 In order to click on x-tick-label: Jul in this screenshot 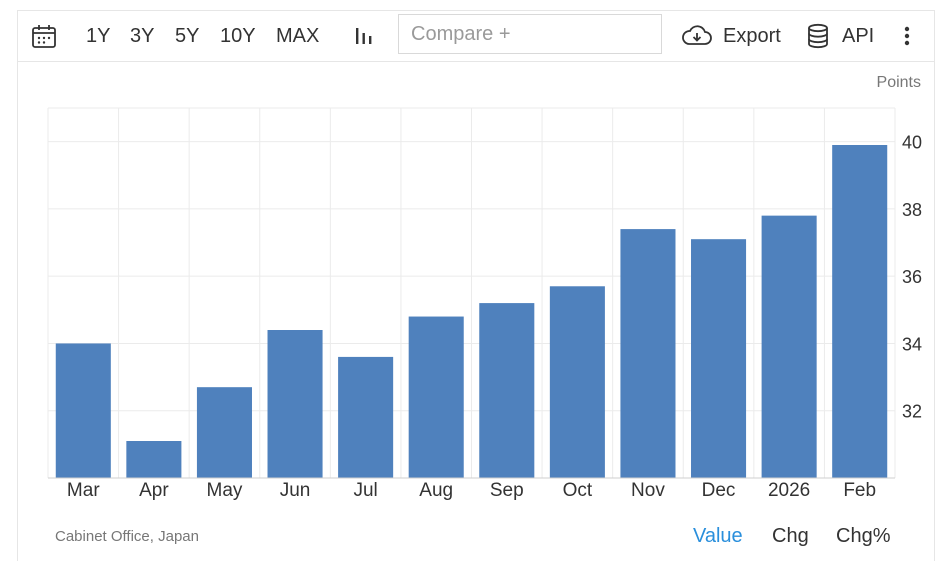, I will do `click(365, 490)`.